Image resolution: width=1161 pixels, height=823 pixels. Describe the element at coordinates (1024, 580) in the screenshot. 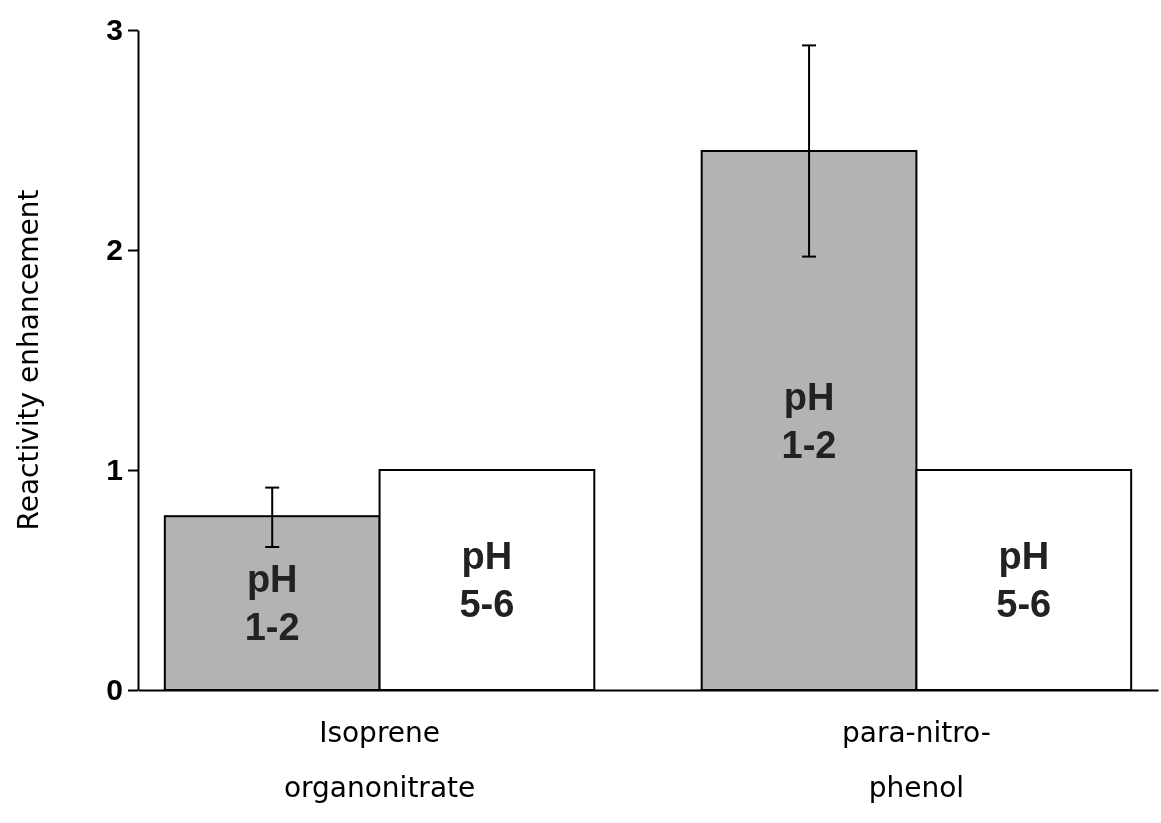

I see `text: pH 5-6` at that location.